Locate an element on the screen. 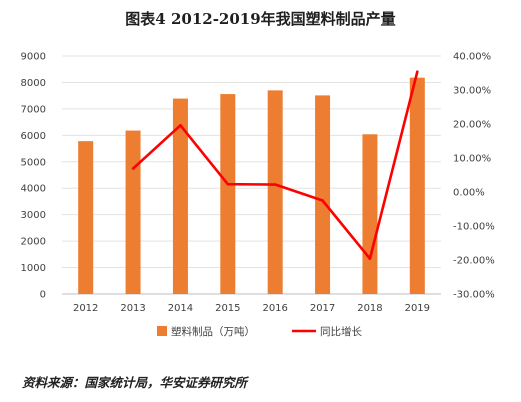 This screenshot has height=402, width=521. x-tick-label: 2013 is located at coordinates (132, 308).